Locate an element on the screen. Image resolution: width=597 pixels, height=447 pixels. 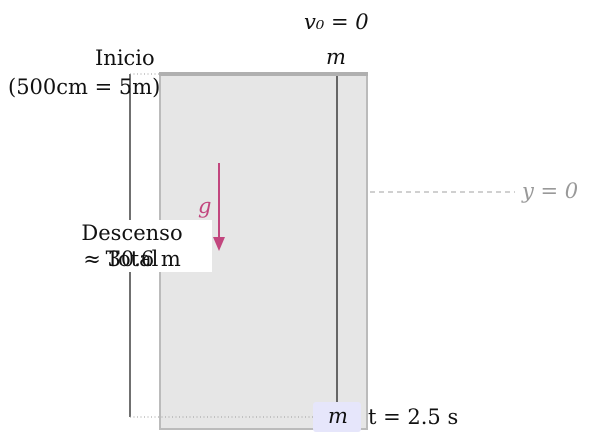
start-bar is located at coordinates (263, 74).